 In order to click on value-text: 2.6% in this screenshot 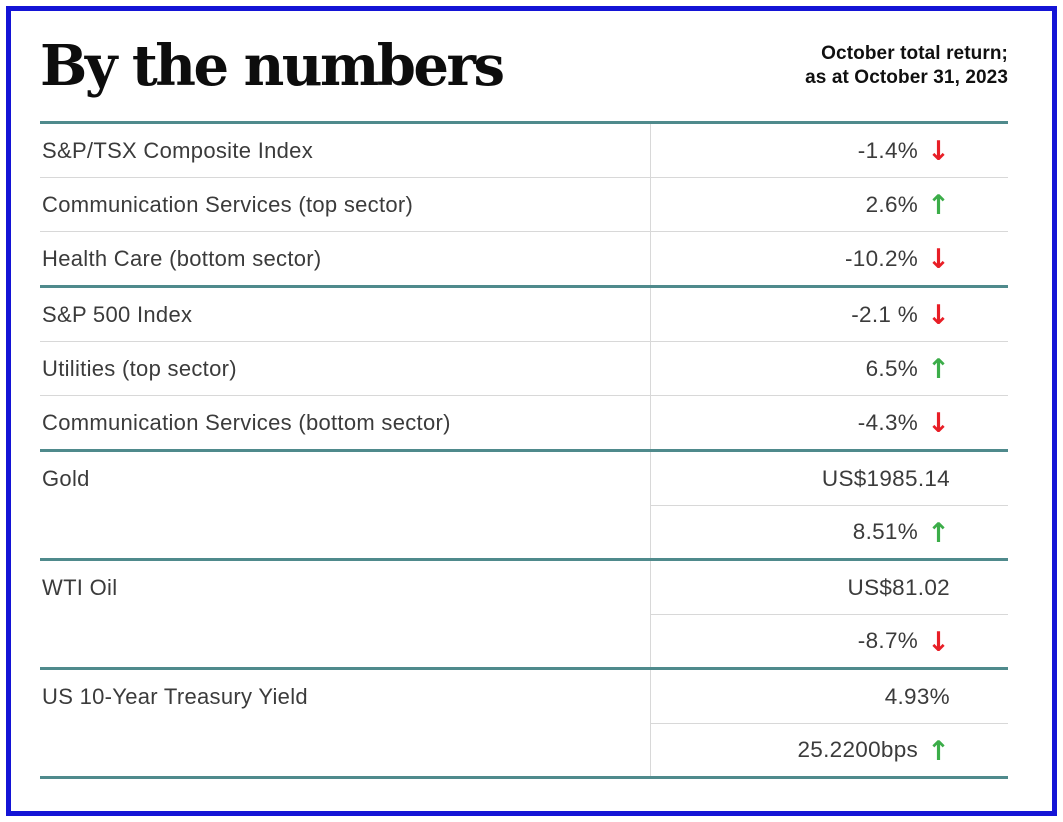, I will do `click(892, 204)`.